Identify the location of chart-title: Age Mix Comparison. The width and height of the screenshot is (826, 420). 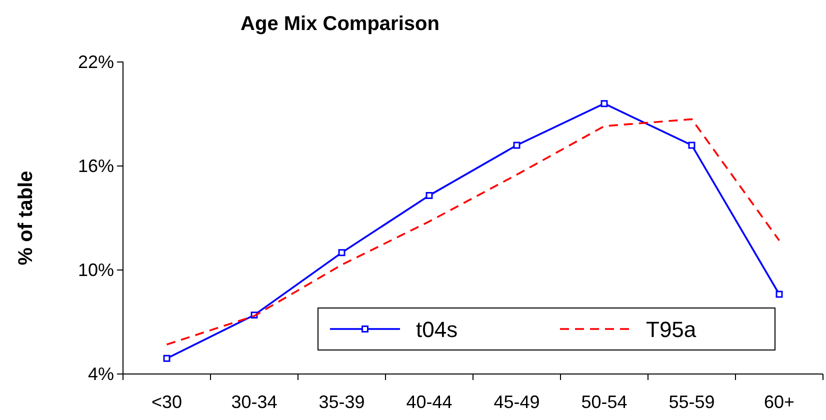
(340, 24).